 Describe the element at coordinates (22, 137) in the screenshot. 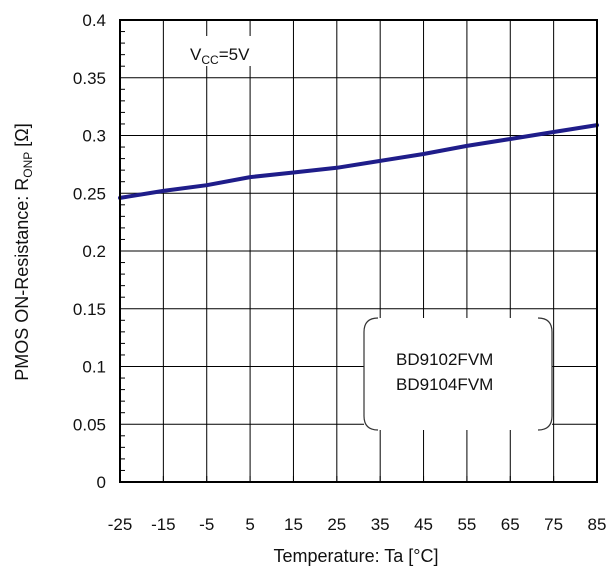

I see `y-axis-label-unit: [Ω]` at that location.